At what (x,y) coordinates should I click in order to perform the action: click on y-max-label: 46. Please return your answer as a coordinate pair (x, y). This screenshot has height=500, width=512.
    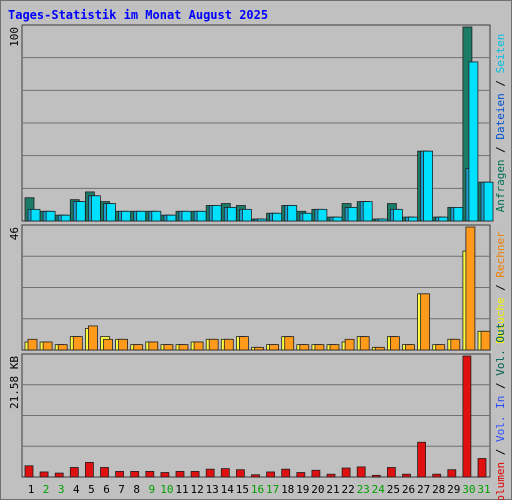
    Looking at the image, I should click on (14, 233).